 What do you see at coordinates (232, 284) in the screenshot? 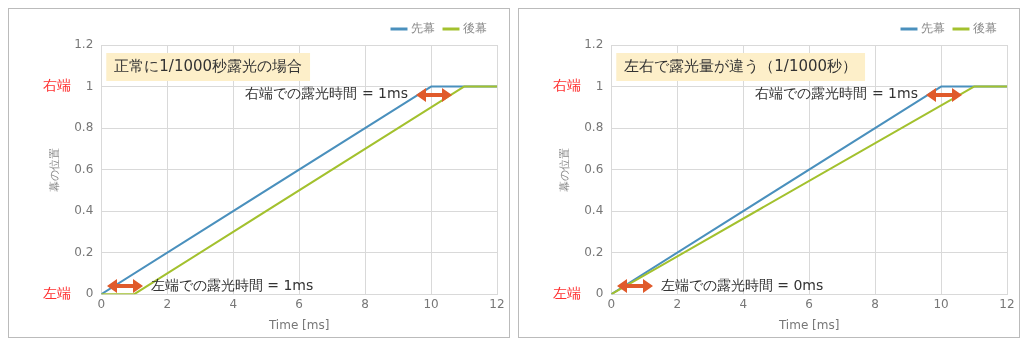
I see `annotation: 左端での露光時間 = 1ms` at bounding box center [232, 284].